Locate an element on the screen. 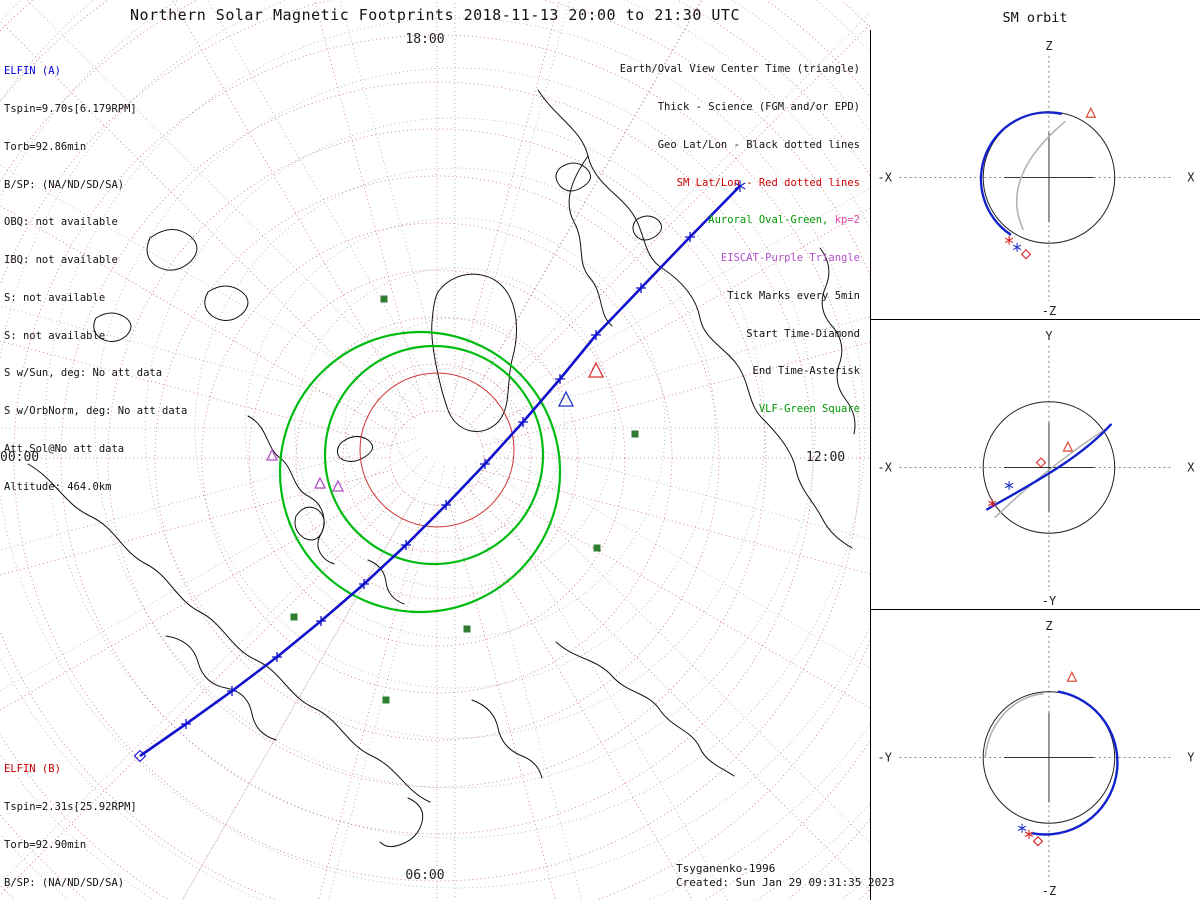  sm-grid-circle is located at coordinates (437, 458).